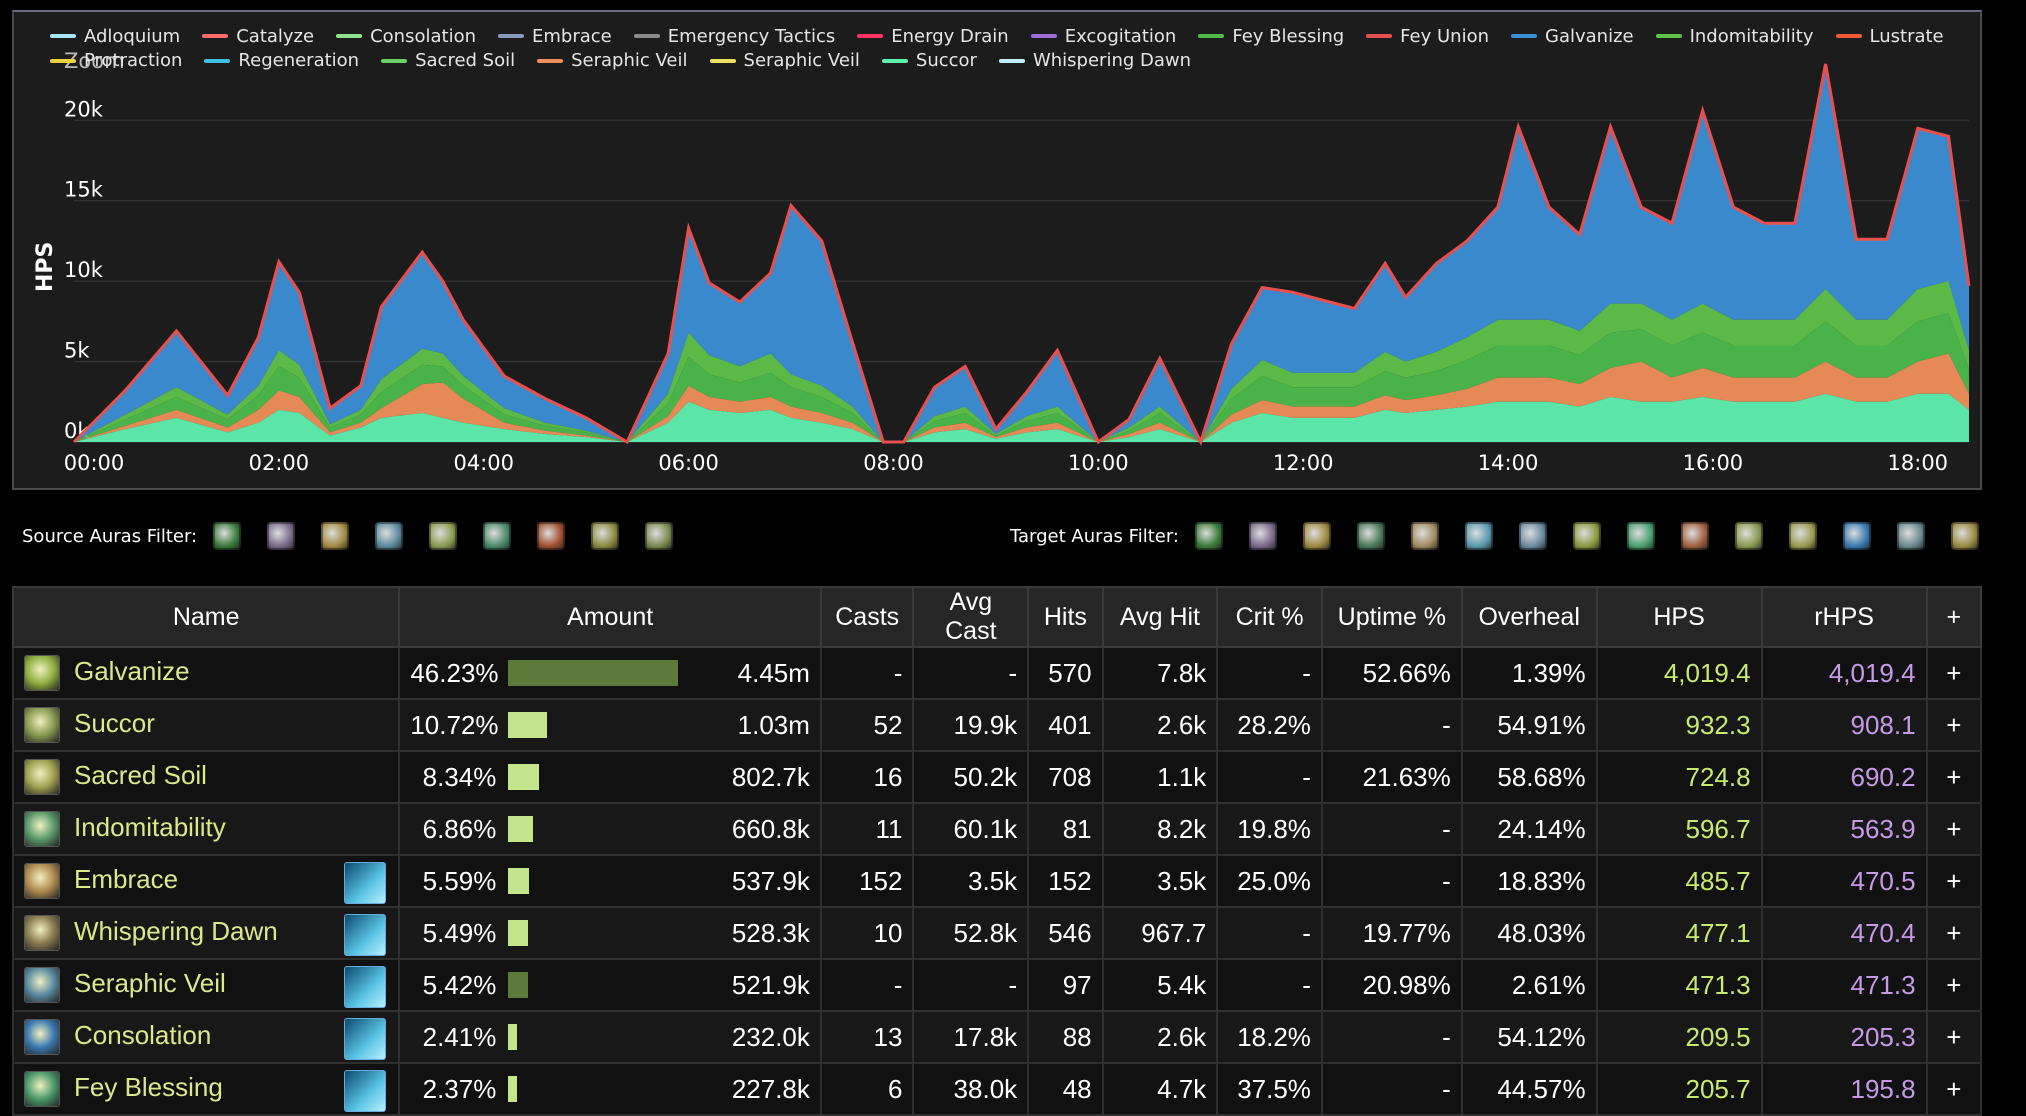  I want to click on legend-item: Energy Drain, so click(933, 36).